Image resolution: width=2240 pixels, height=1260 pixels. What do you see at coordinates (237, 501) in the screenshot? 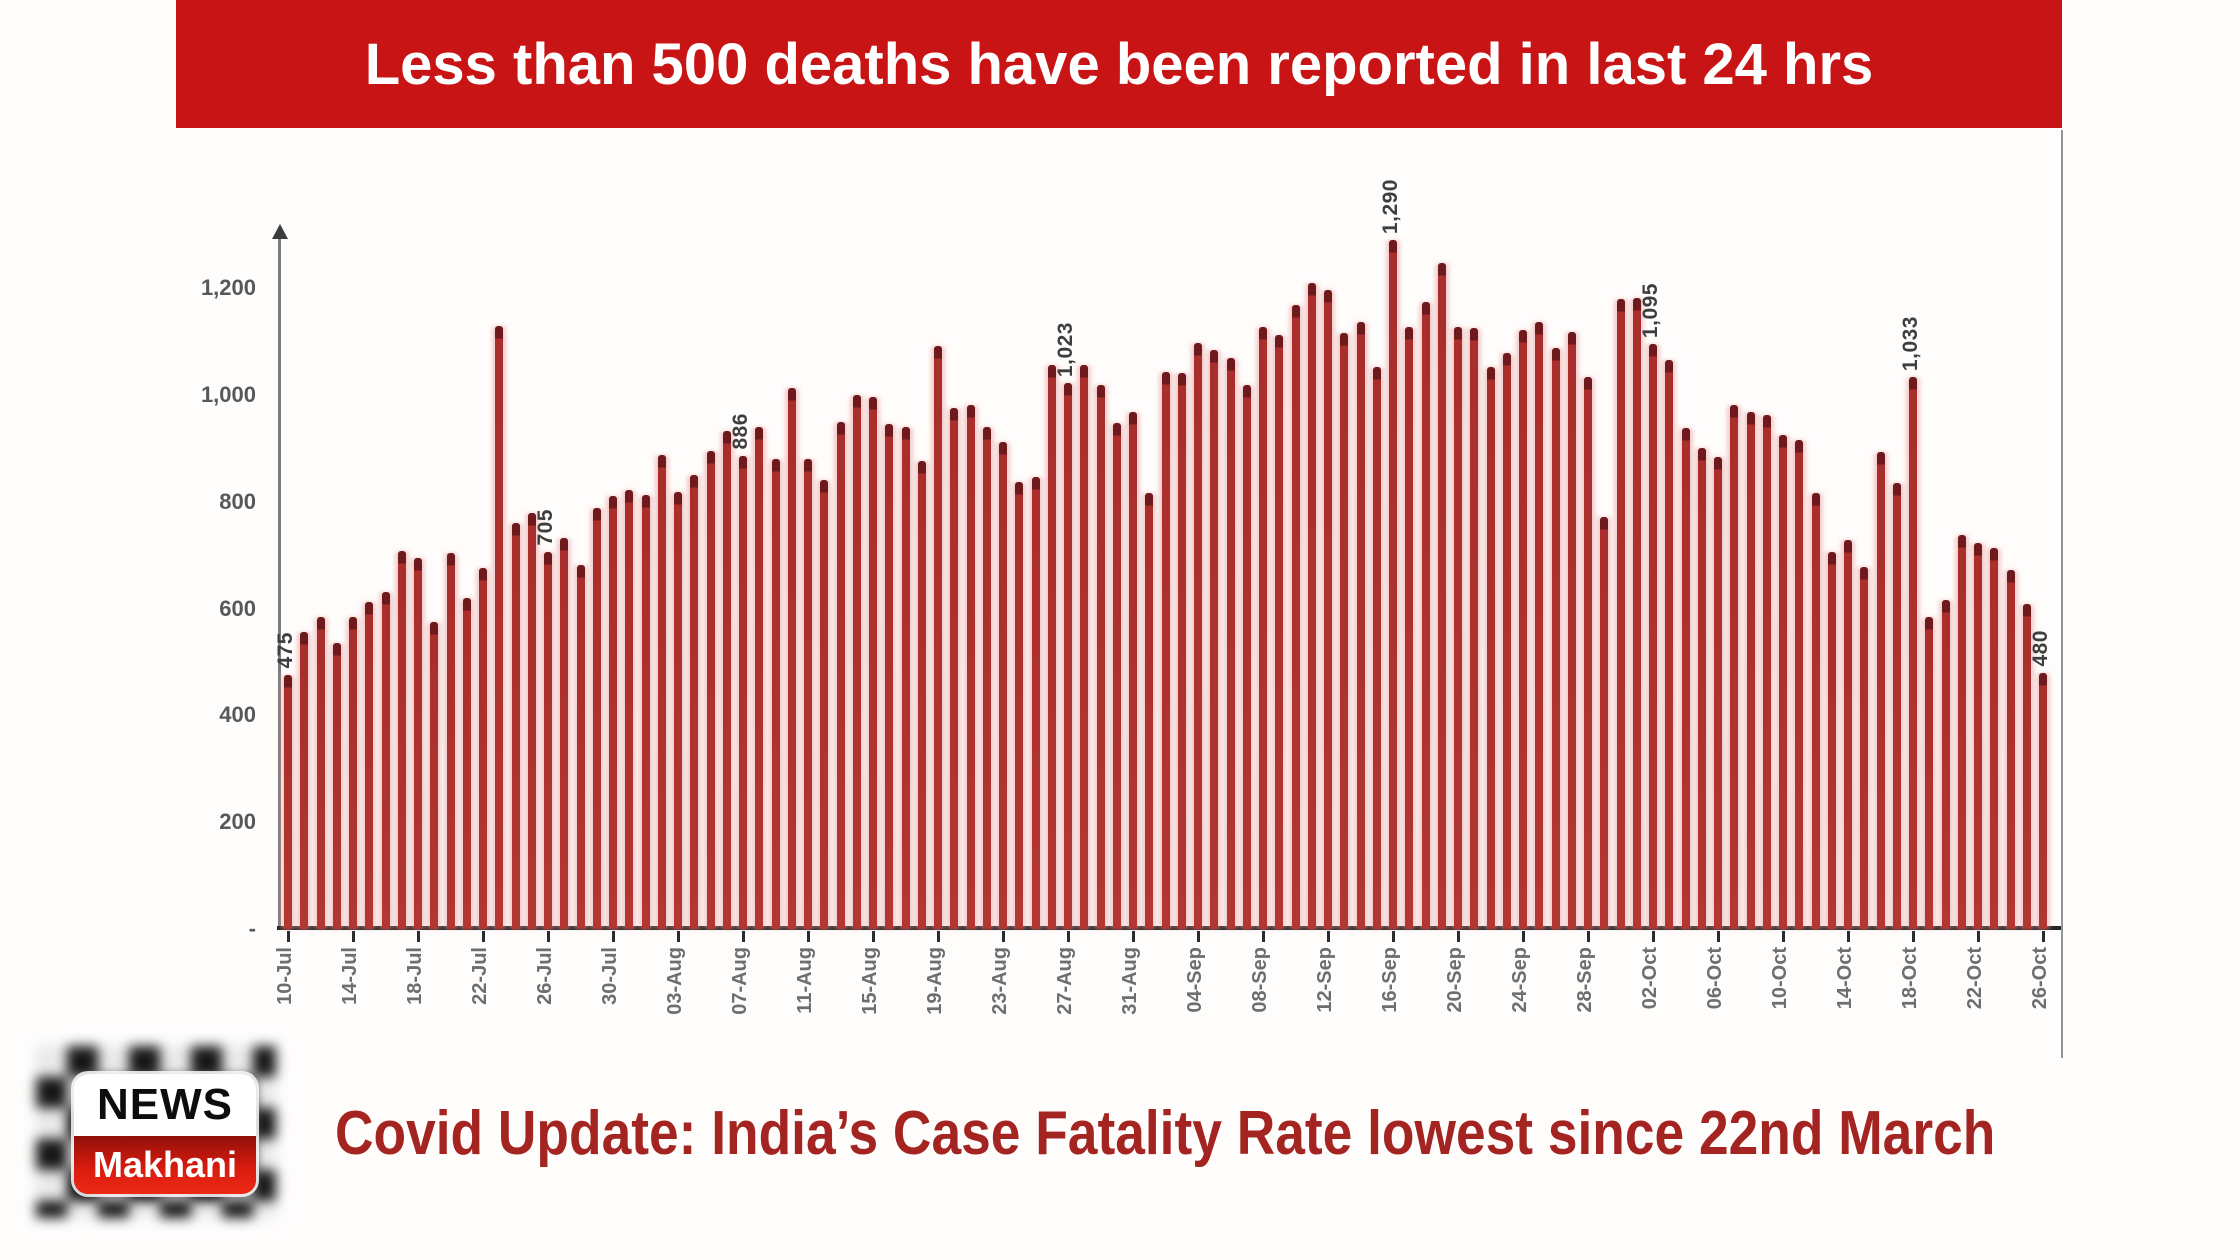
I see `y-tick-label: 800` at bounding box center [237, 501].